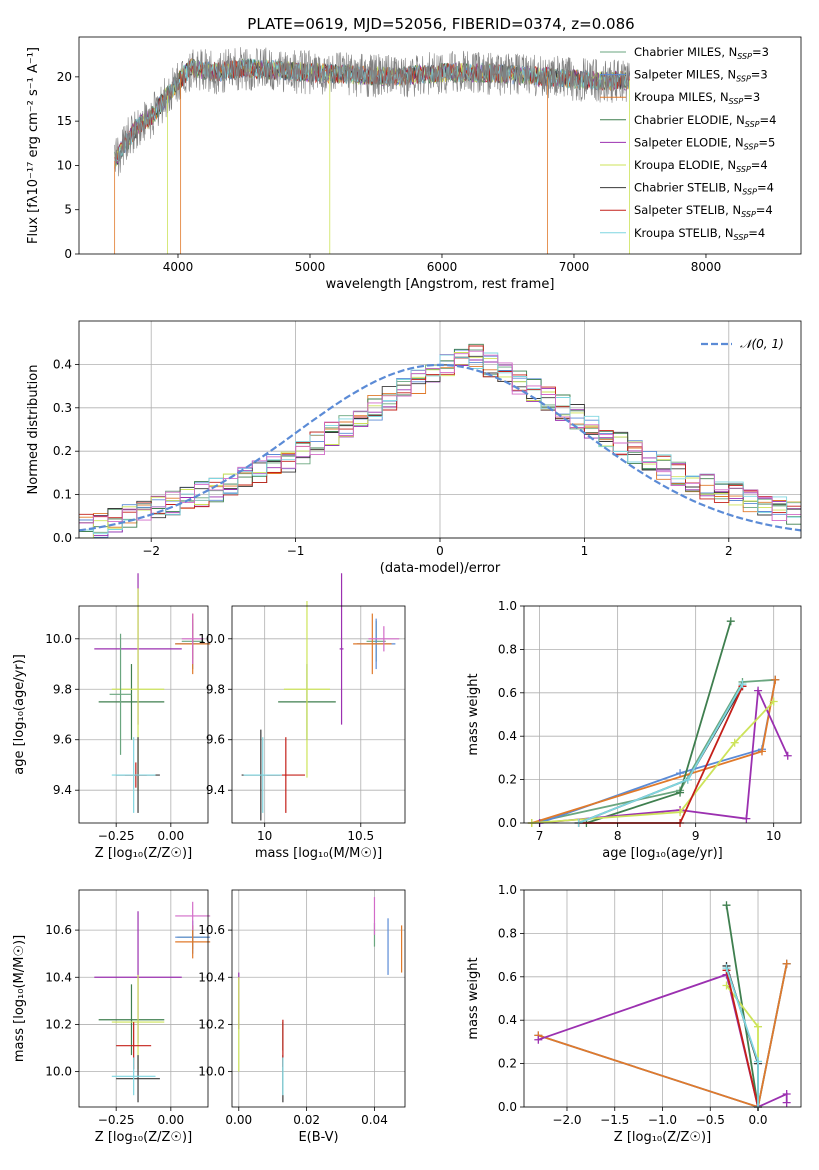 The height and width of the screenshot is (1170, 819). What do you see at coordinates (440, 284) in the screenshot?
I see `x-axis-label: wavelength [Angstrom, rest frame]` at bounding box center [440, 284].